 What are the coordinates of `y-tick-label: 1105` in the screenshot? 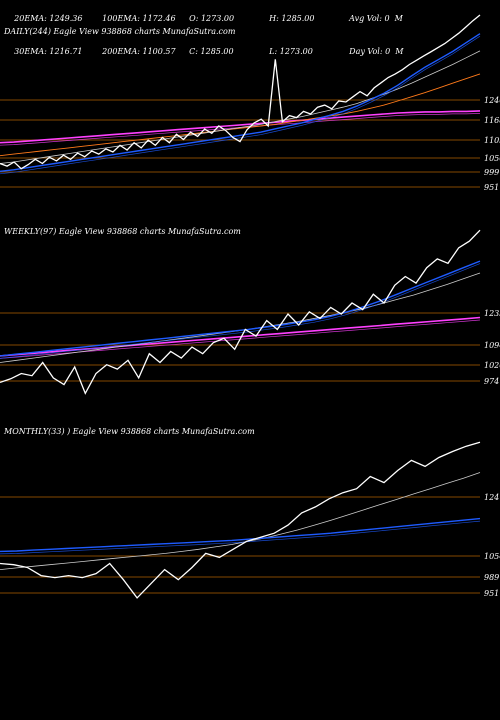 It's located at (492, 140).